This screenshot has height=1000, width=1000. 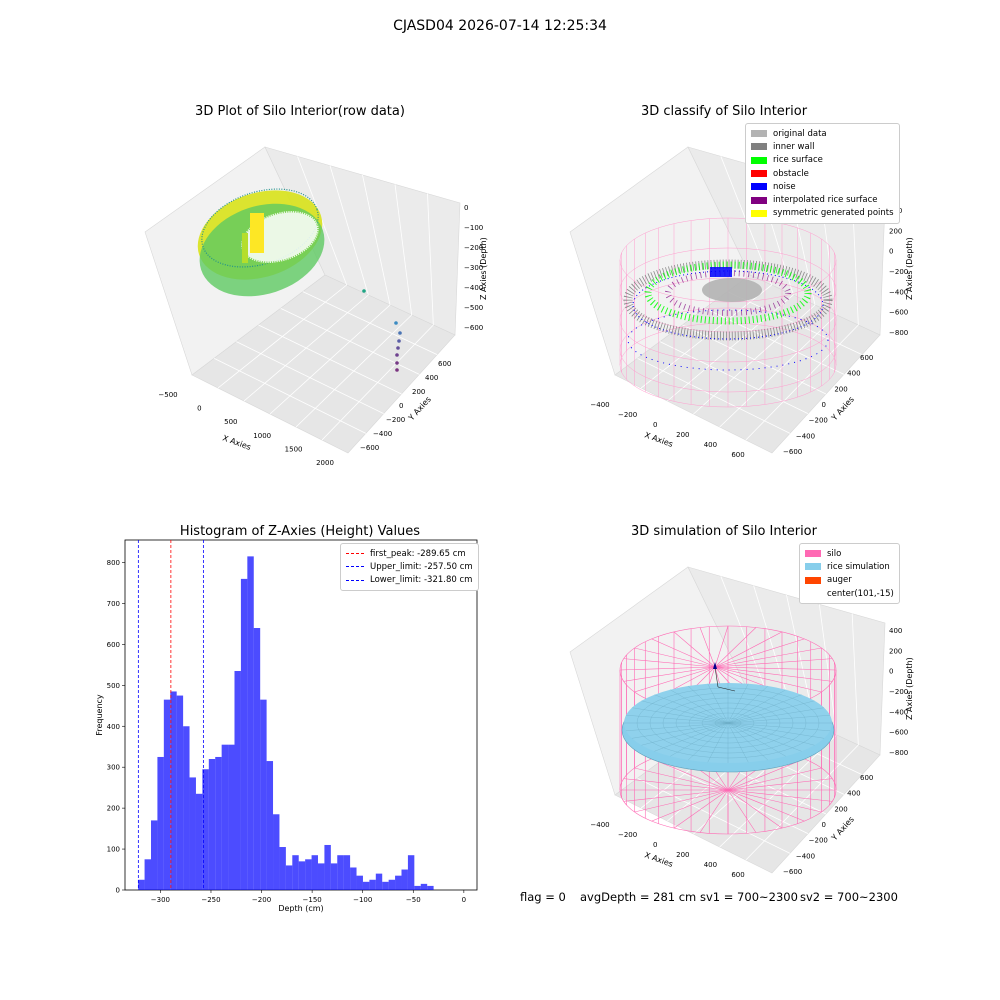 What do you see at coordinates (825, 200) in the screenshot?
I see `legend-label: interpolated rice surface` at bounding box center [825, 200].